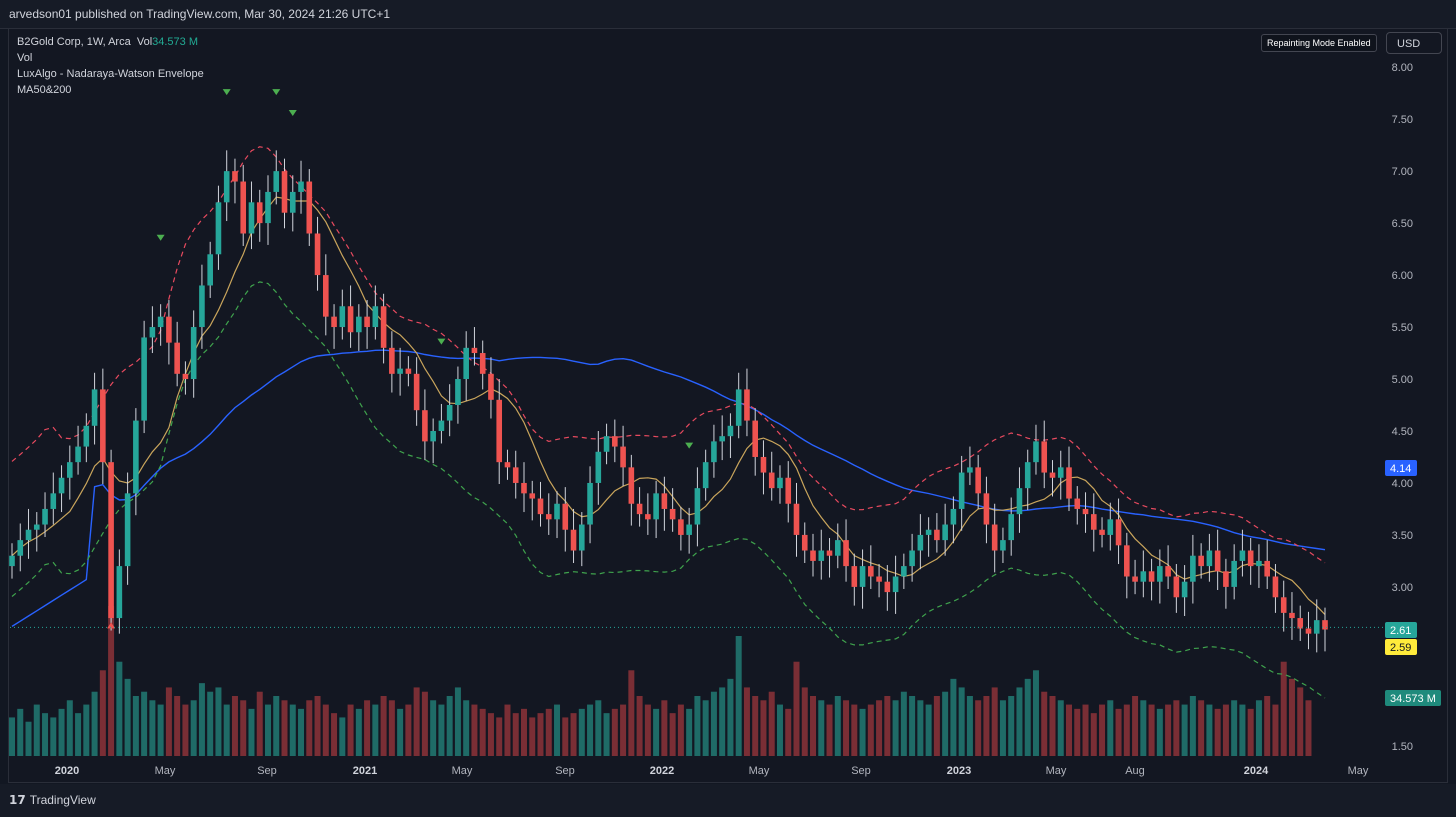  Describe the element at coordinates (110, 74) in the screenshot. I see `legend-indicator-envelope: LuxAlgo - Nadaraya-Watson Envelope` at that location.